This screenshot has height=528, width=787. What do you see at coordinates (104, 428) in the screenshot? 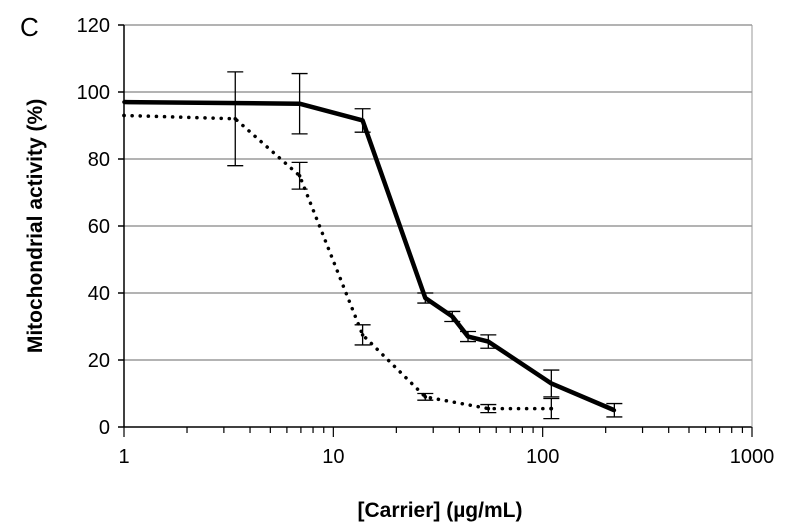
I see `y-tick-label: 0` at bounding box center [104, 428].